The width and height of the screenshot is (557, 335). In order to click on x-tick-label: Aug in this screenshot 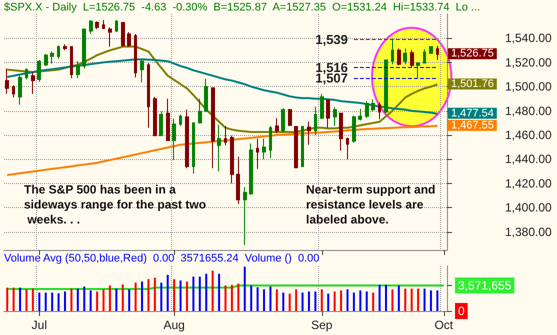, I will do `click(174, 325)`.